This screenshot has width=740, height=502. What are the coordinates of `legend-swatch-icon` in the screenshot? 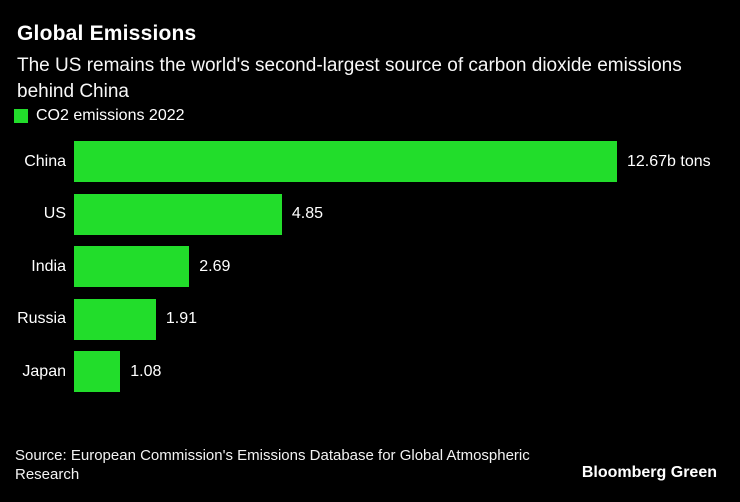 It's located at (21, 116).